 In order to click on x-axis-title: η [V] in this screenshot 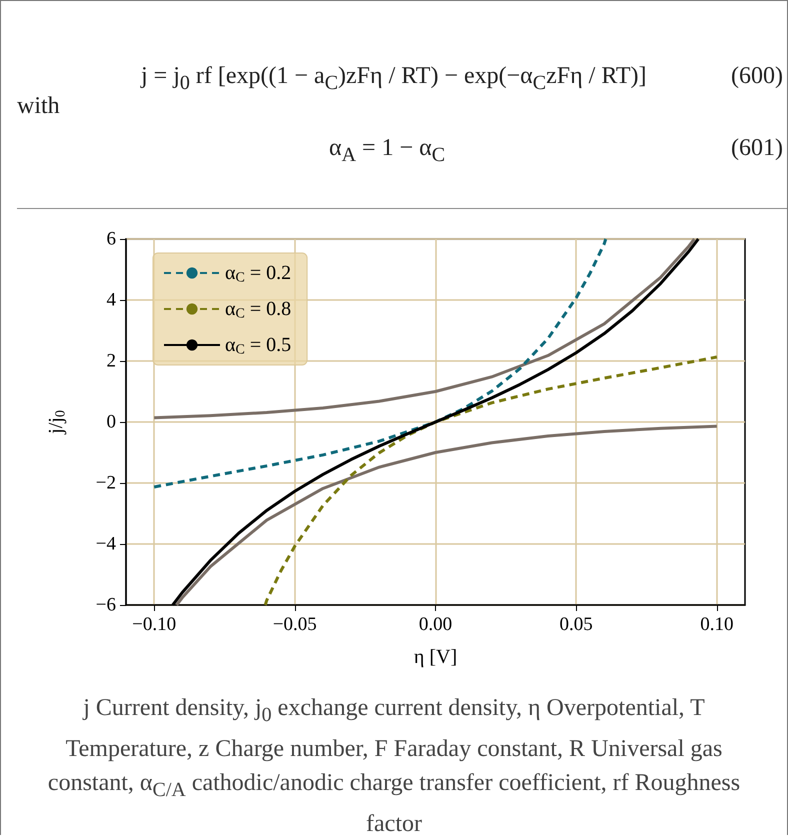, I will do `click(436, 657)`.